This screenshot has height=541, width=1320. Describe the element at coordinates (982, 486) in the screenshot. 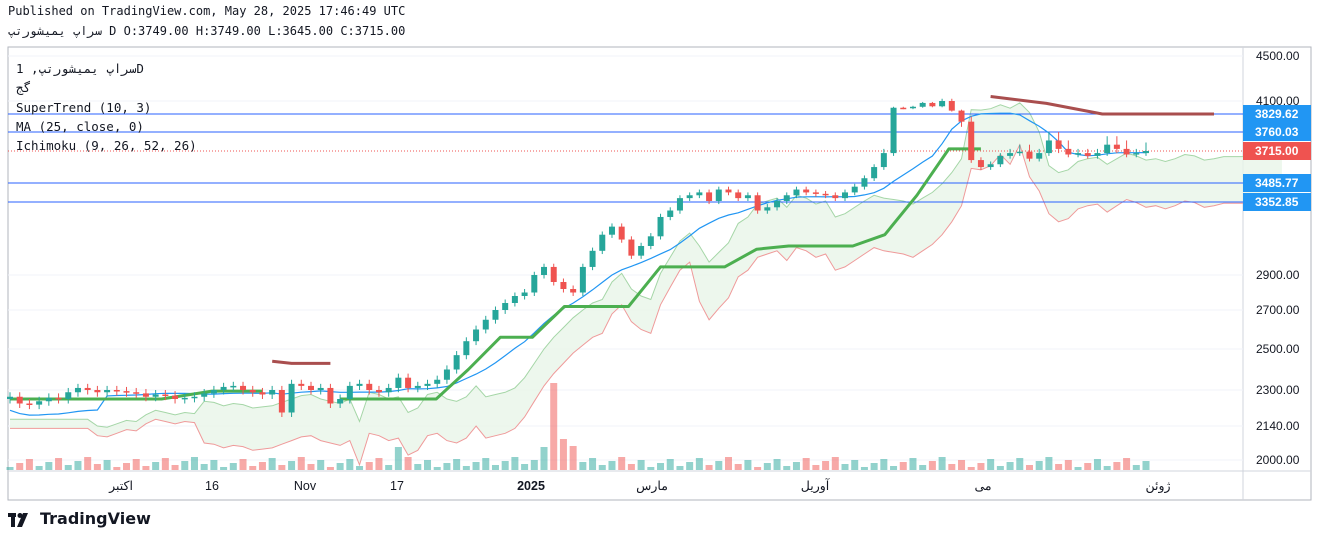

I see `x-tick-label: می` at that location.